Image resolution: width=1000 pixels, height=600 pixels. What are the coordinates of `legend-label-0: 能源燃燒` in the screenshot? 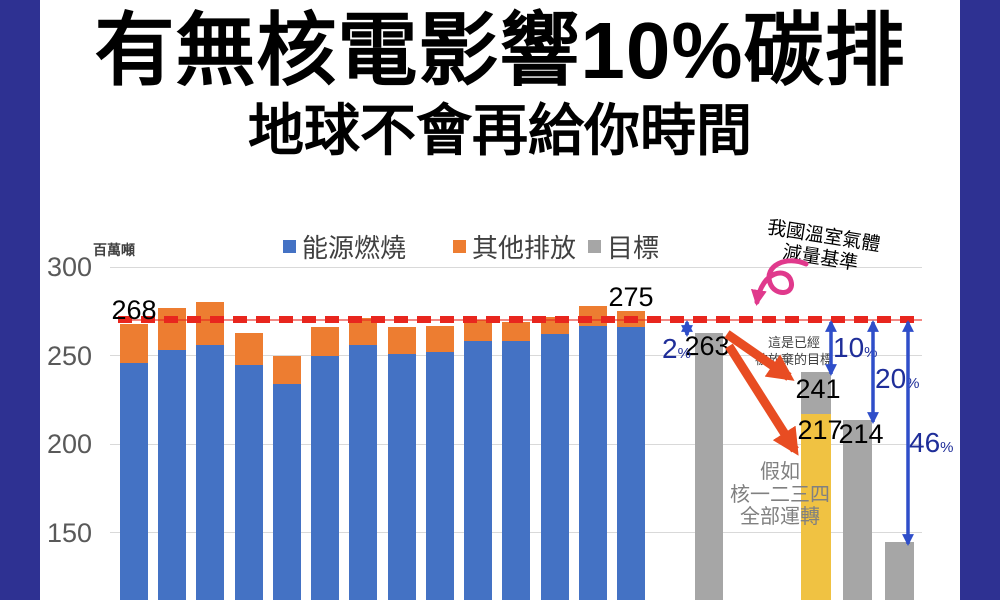 It's located at (354, 247).